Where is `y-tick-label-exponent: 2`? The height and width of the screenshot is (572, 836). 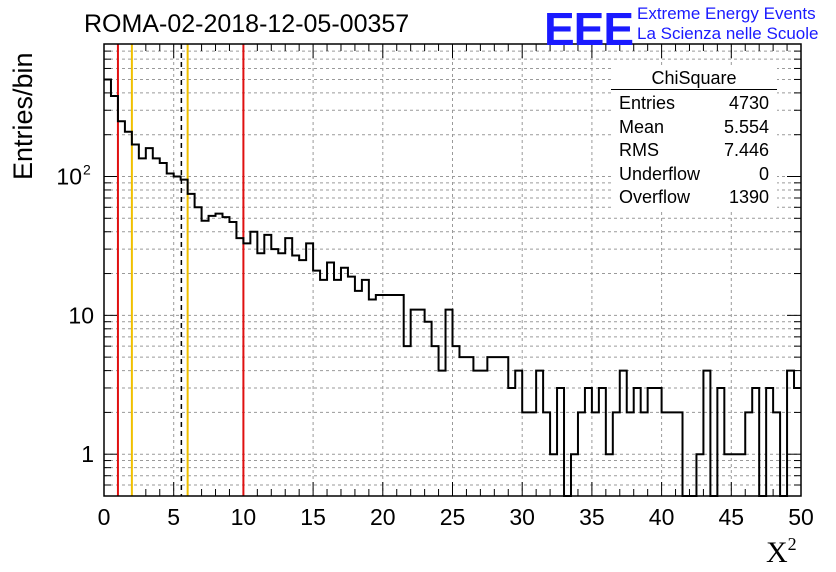 y-tick-label-exponent: 2 is located at coordinates (87, 169).